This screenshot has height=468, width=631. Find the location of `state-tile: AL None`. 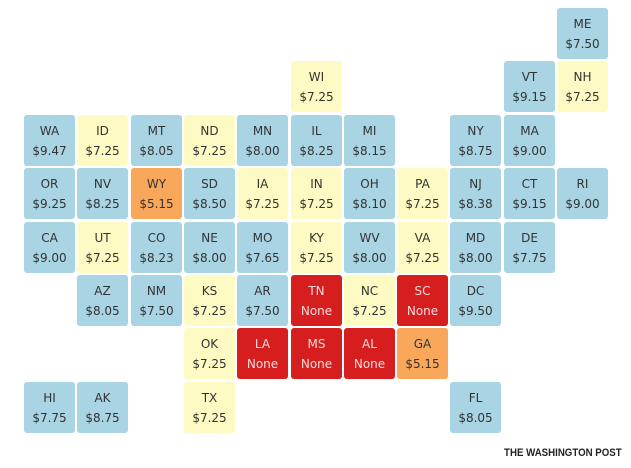

state-tile: AL None is located at coordinates (369, 353).